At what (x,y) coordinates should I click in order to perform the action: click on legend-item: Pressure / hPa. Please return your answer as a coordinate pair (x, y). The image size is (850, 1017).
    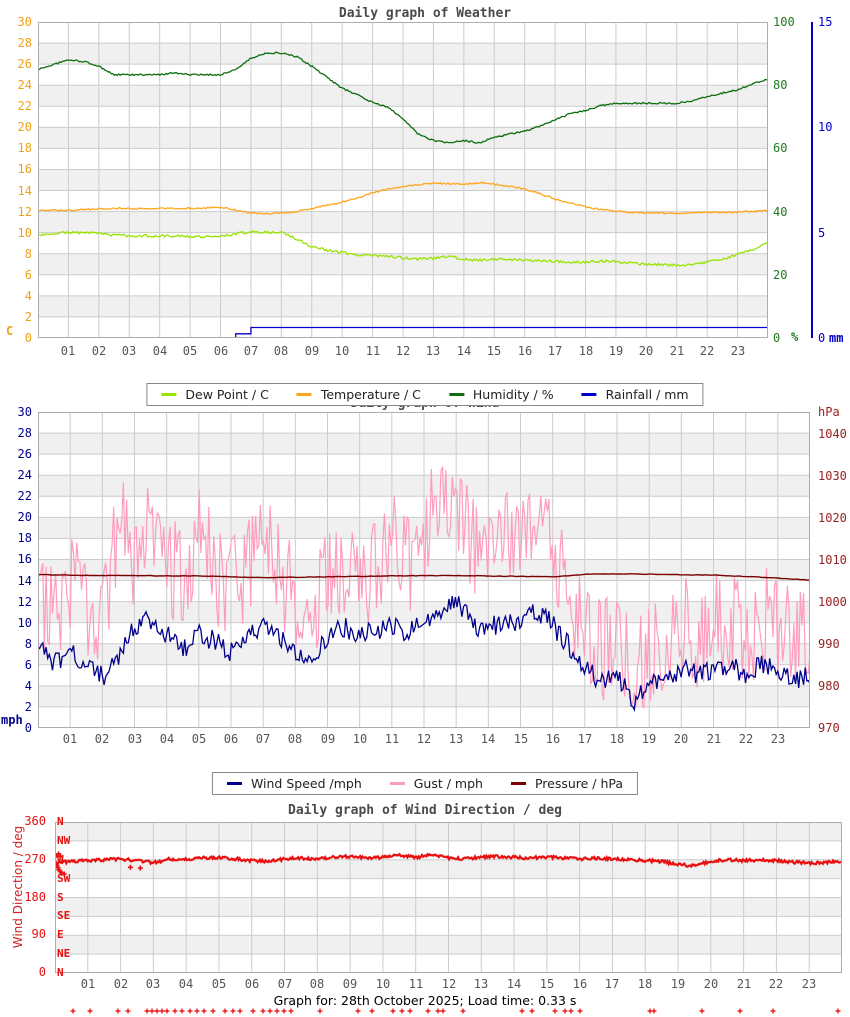
    Looking at the image, I should click on (567, 783).